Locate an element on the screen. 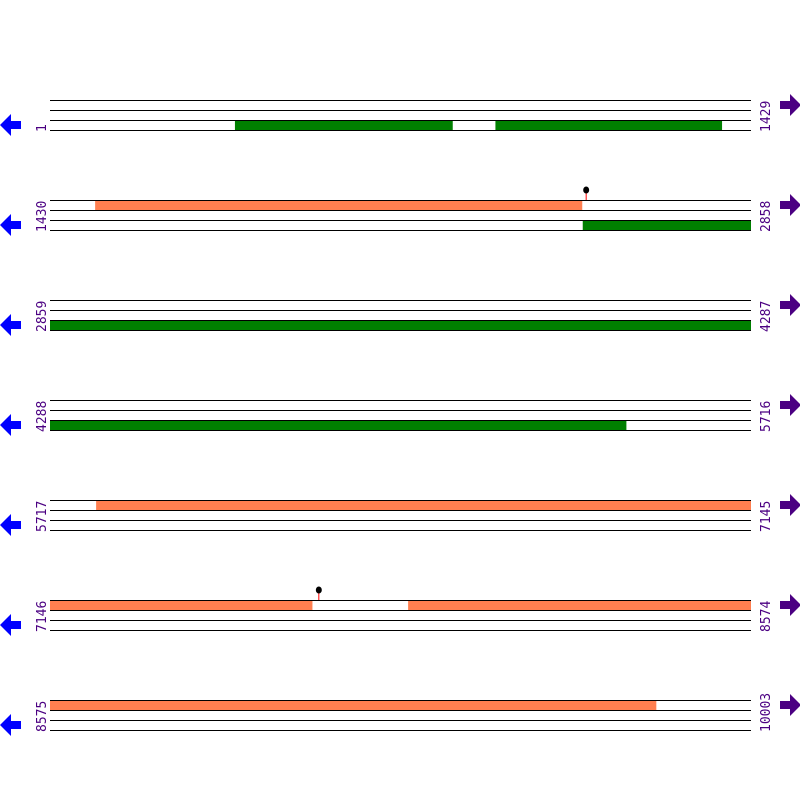  row-end-number: 5716 is located at coordinates (766, 416).